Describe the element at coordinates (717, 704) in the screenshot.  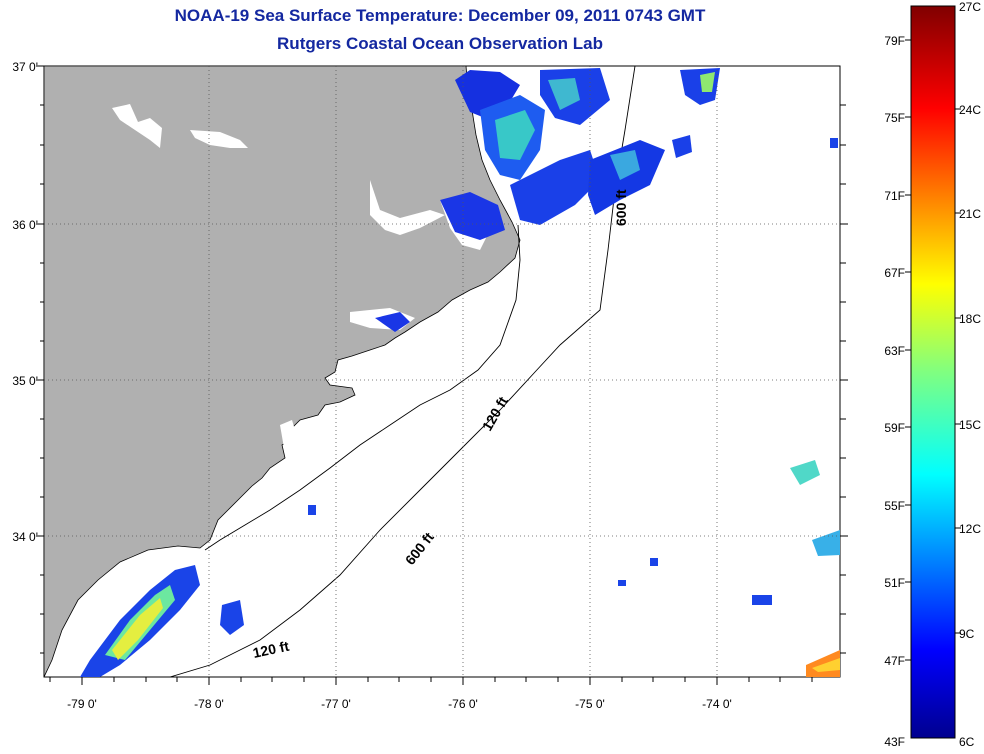
I see `lon-label: -74 0'` at that location.